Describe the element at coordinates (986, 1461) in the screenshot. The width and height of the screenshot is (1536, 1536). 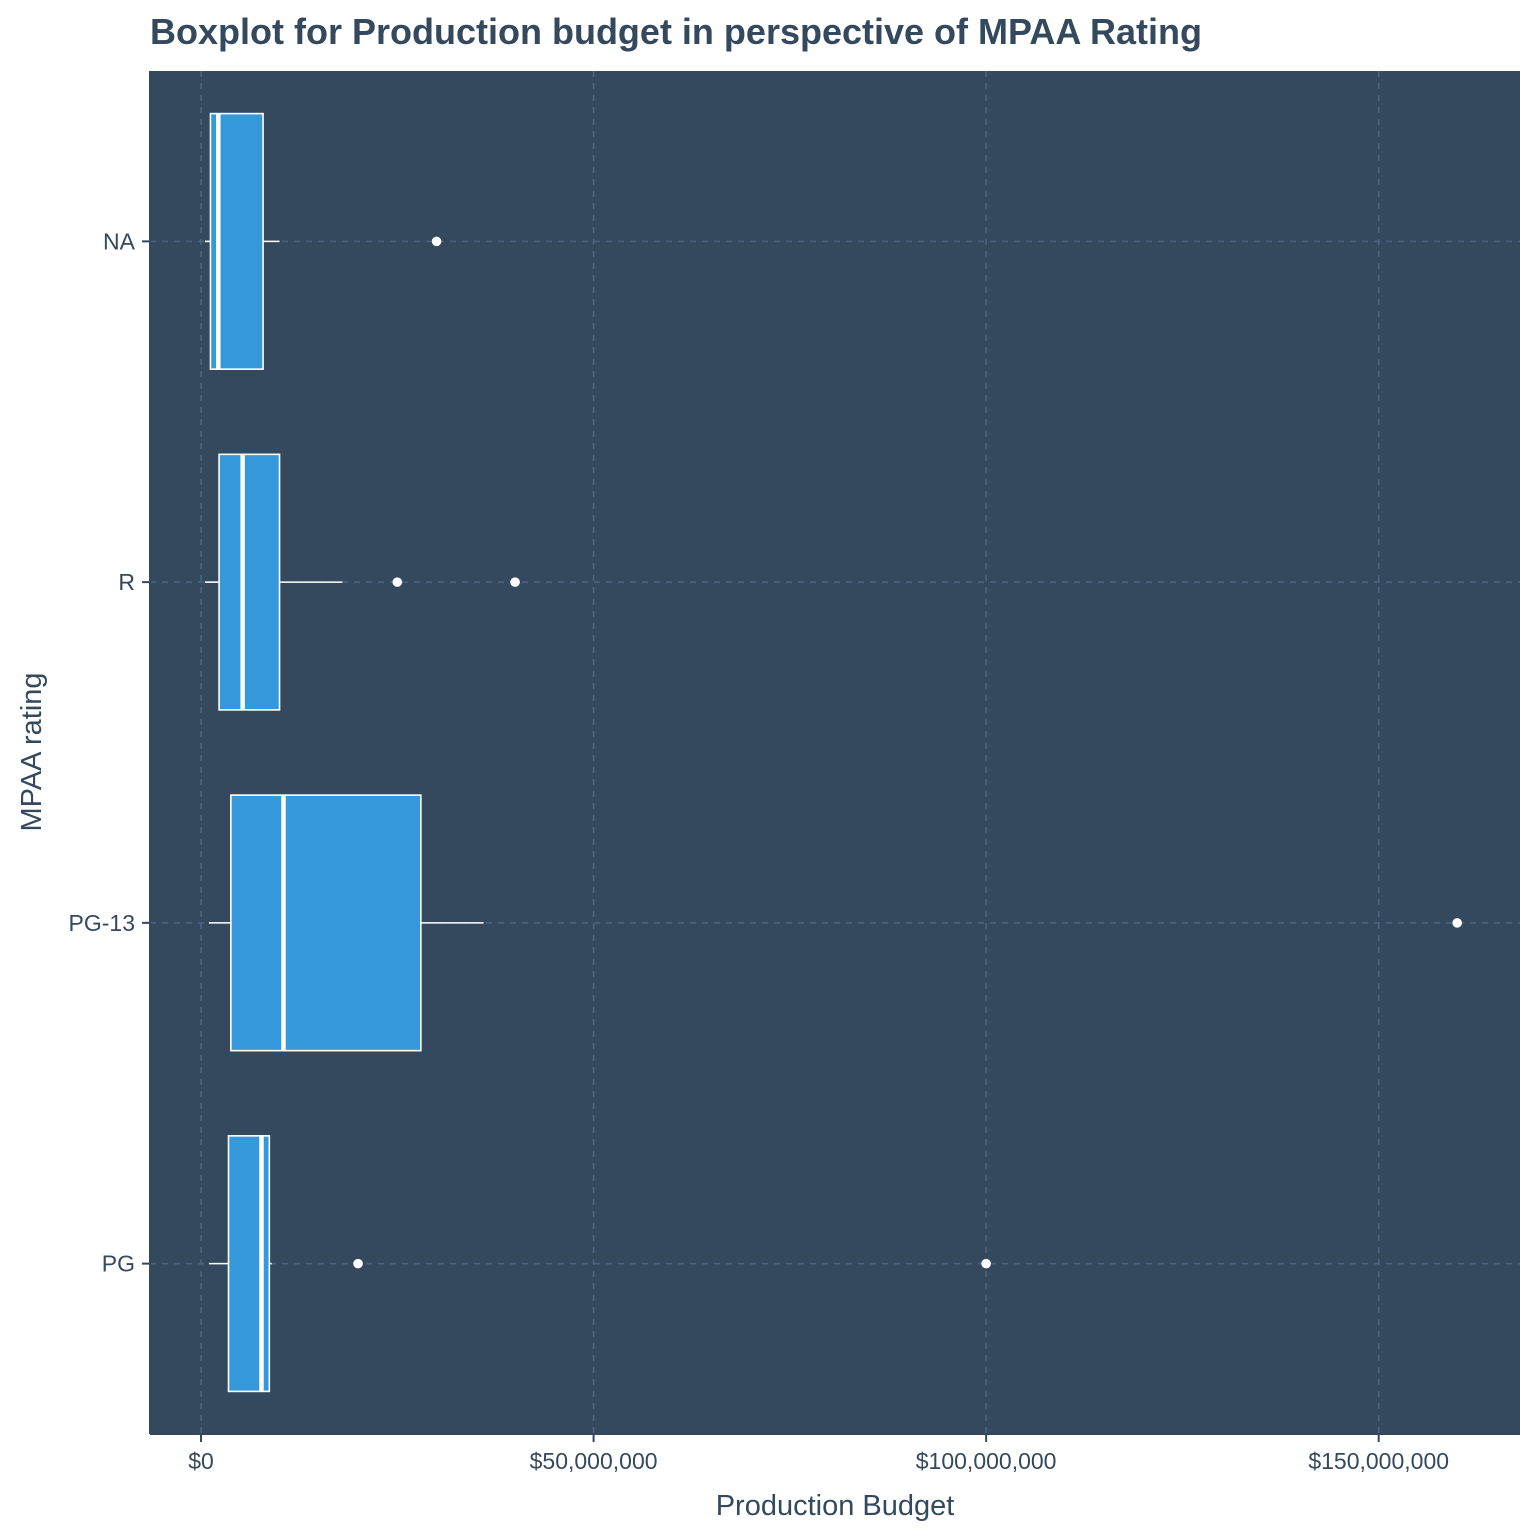
I see `x-tick-label: $100,000,000` at that location.